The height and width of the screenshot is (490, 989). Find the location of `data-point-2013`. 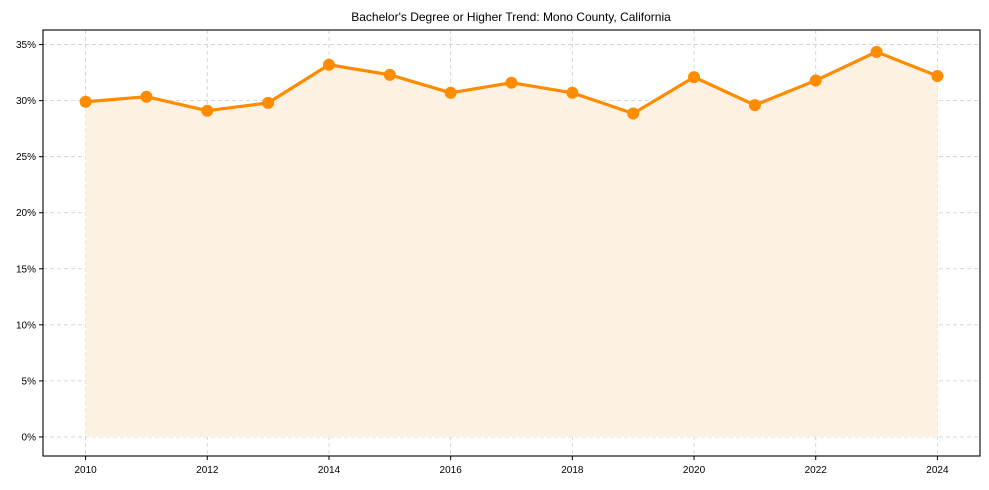

data-point-2013 is located at coordinates (268, 102).